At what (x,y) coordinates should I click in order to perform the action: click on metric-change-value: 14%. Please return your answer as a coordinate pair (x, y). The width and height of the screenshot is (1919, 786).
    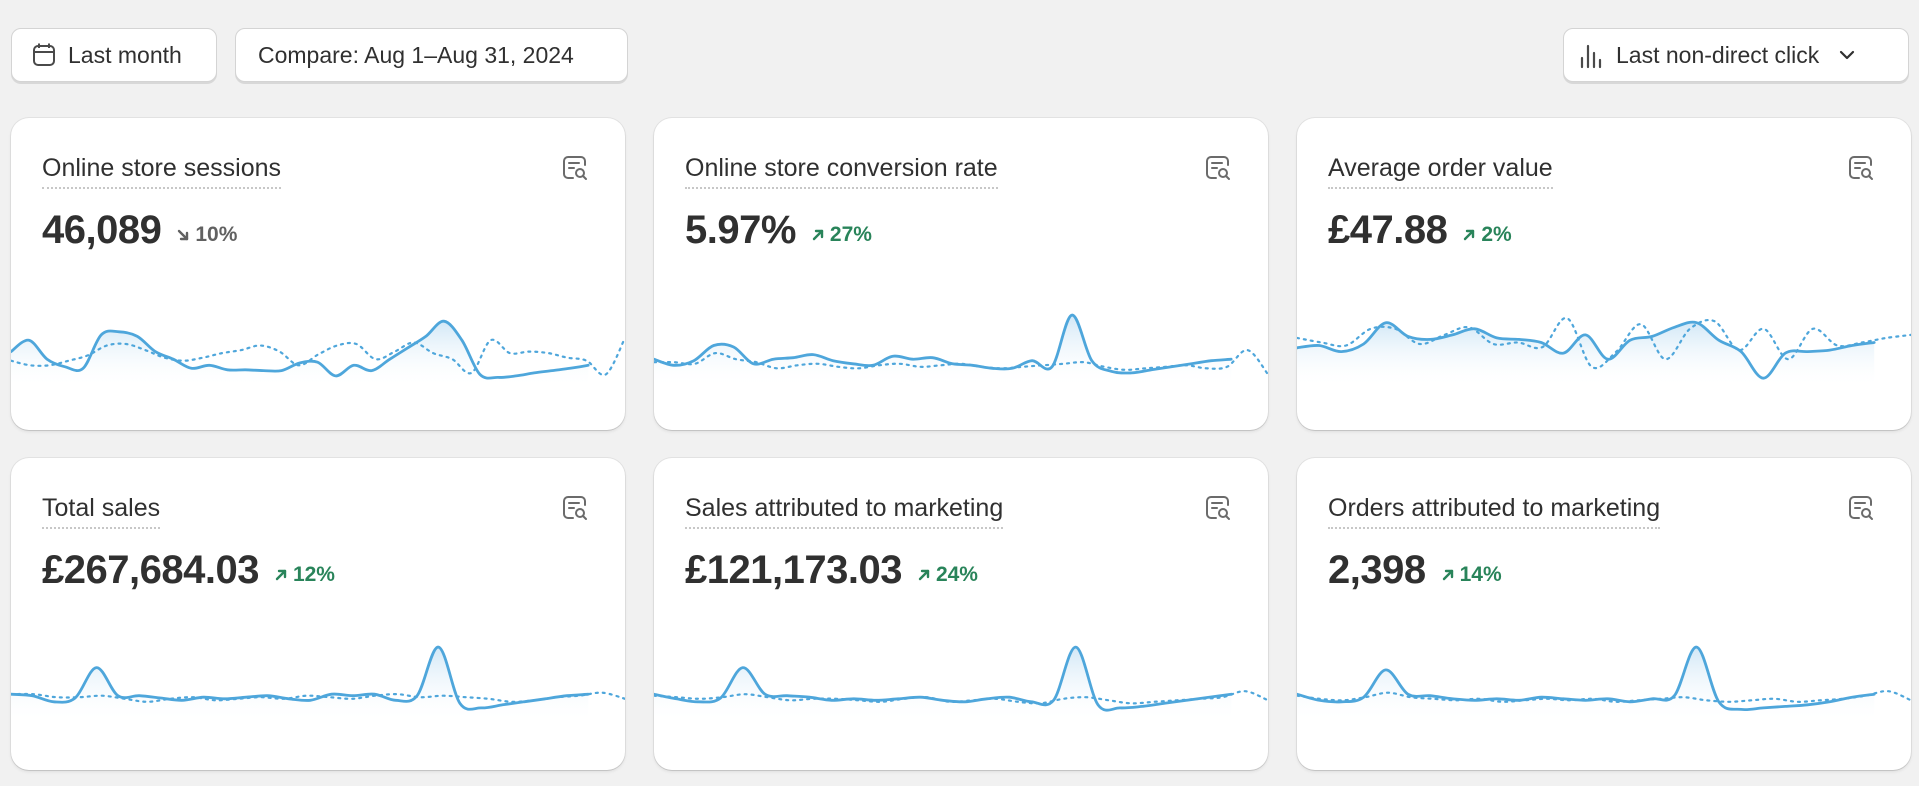
    Looking at the image, I should click on (1480, 574).